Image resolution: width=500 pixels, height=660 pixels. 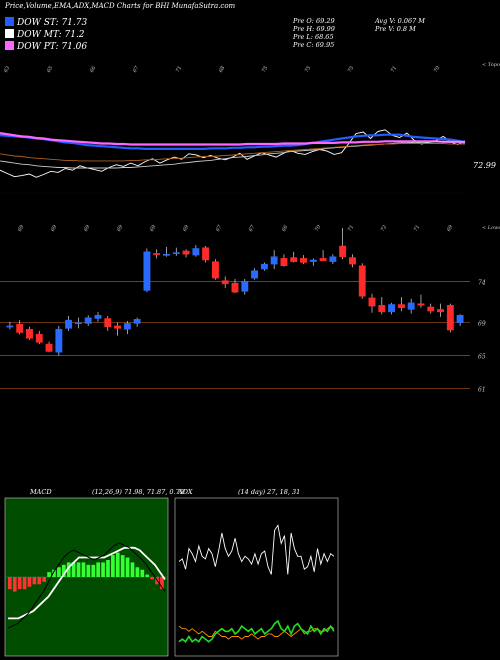 I want to click on ema-last-value: 72.99, so click(x=484, y=165).